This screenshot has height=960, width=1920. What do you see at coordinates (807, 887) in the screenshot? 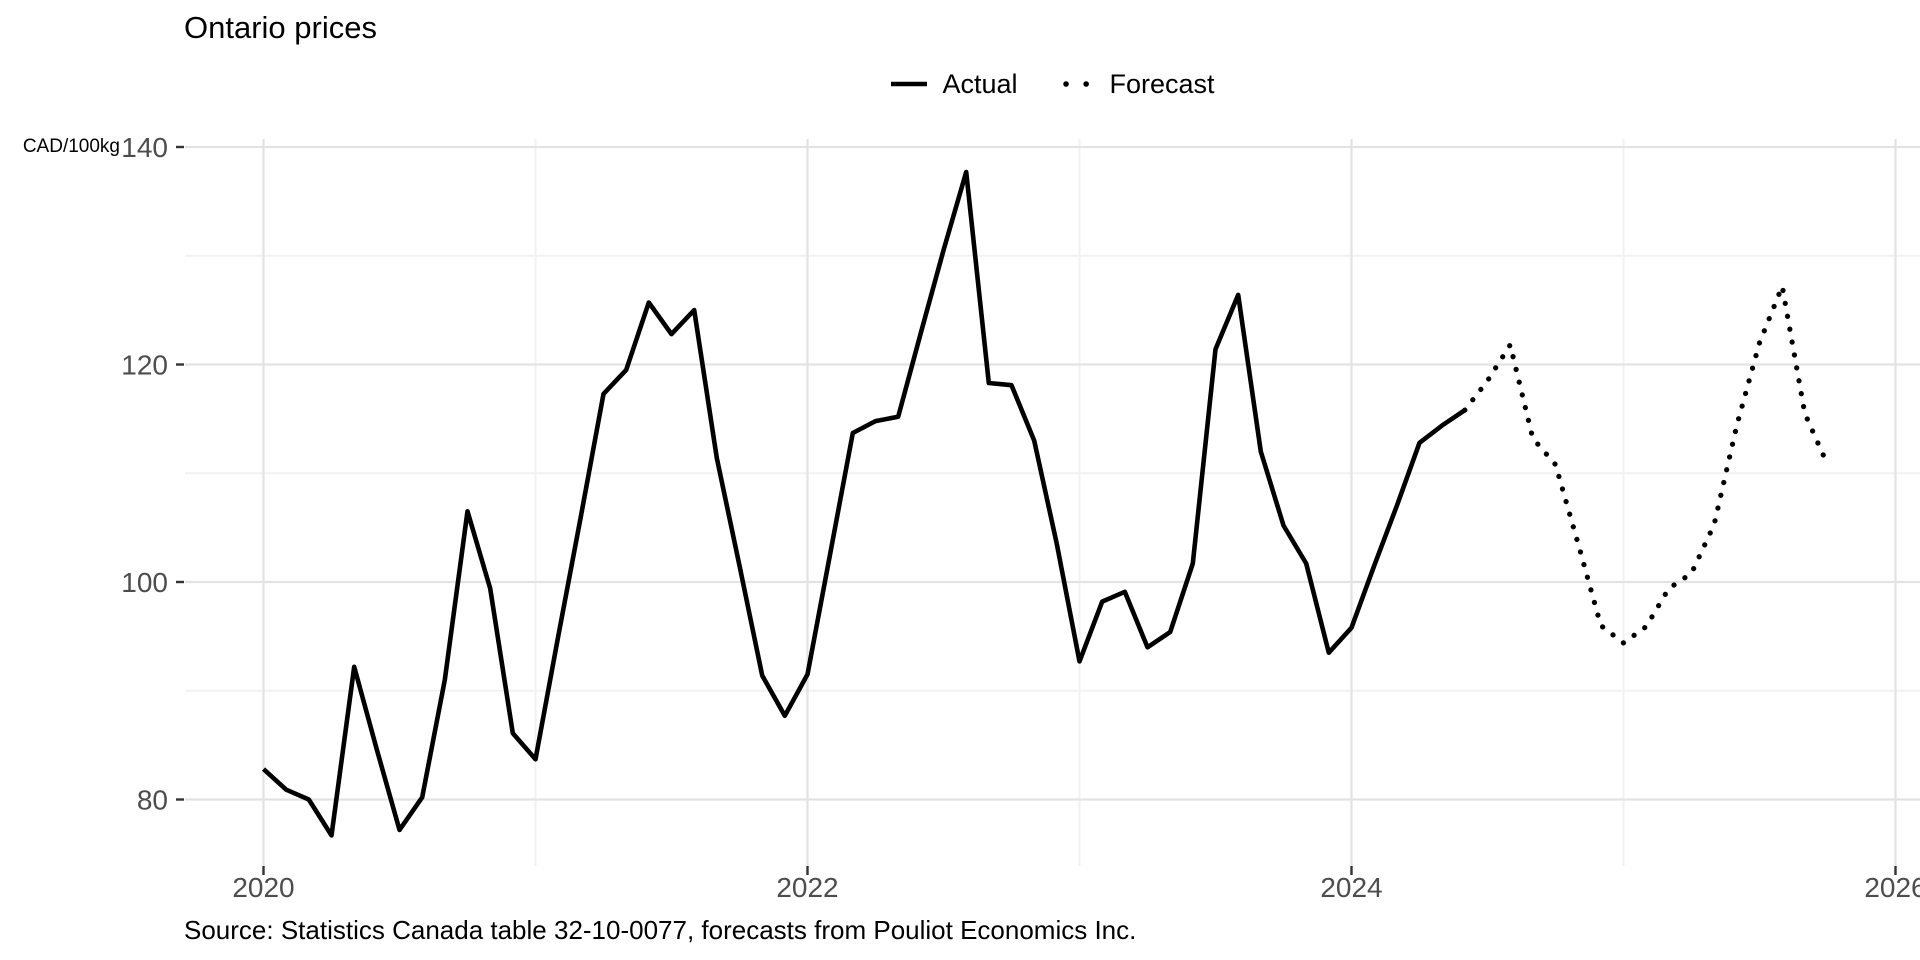
I see `x-tick-label: 2022` at bounding box center [807, 887].